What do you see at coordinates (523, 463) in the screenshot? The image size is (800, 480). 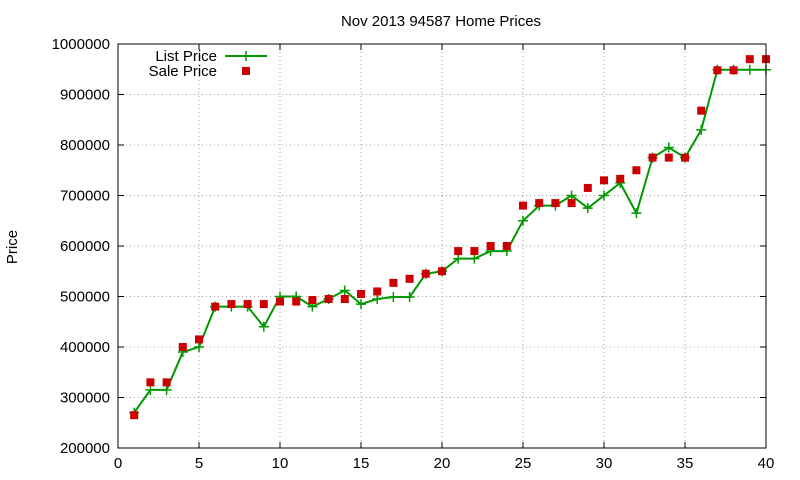 I see `x-tick-label: 25` at bounding box center [523, 463].